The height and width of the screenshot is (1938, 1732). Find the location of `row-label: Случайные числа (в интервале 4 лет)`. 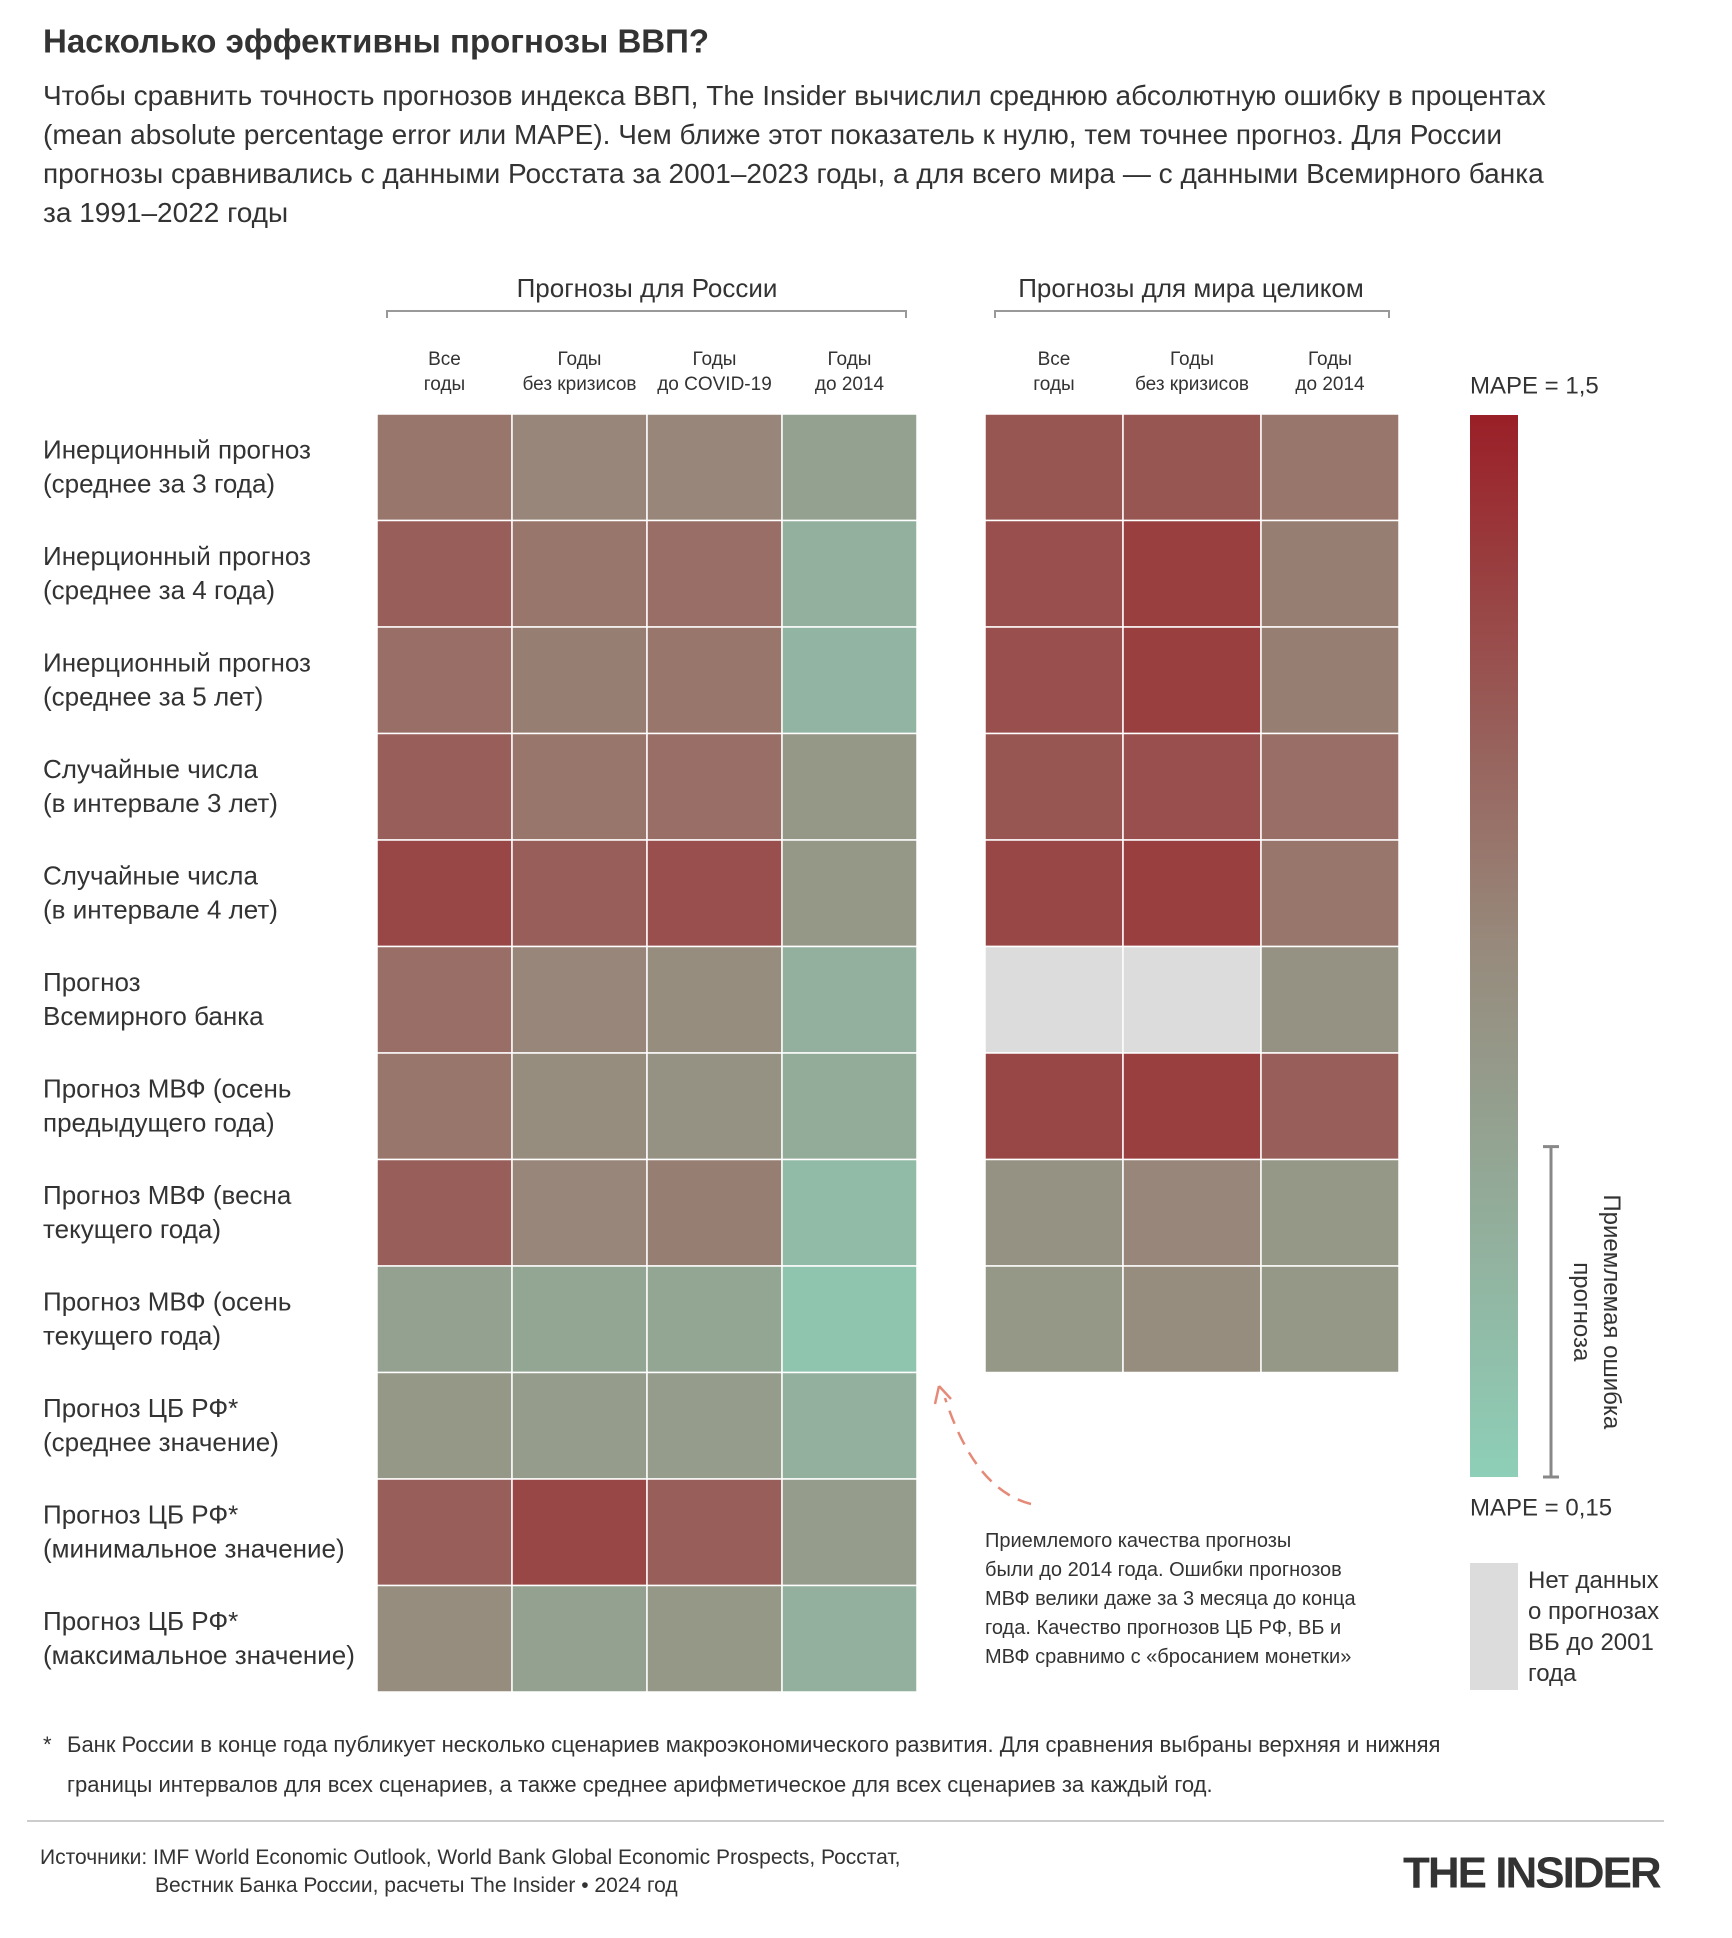

row-label: Случайные числа (в интервале 4 лет) is located at coordinates (160, 892).